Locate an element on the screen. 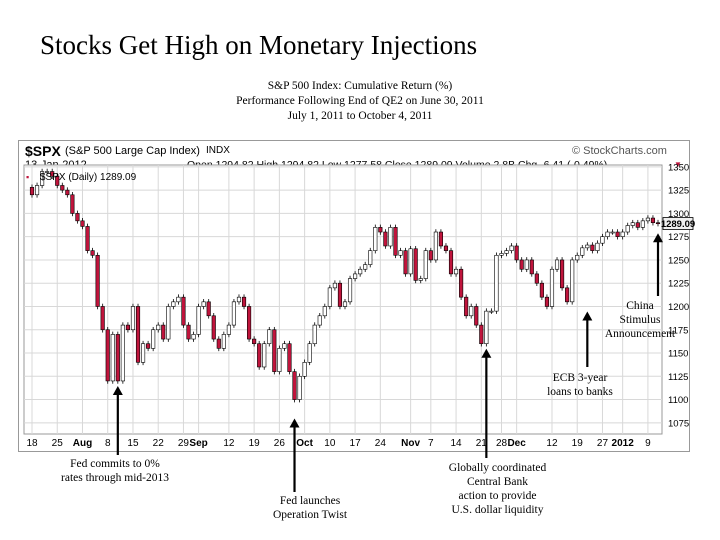 The image size is (720, 540). chg-down-arrow-icon: ▼ is located at coordinates (678, 164).